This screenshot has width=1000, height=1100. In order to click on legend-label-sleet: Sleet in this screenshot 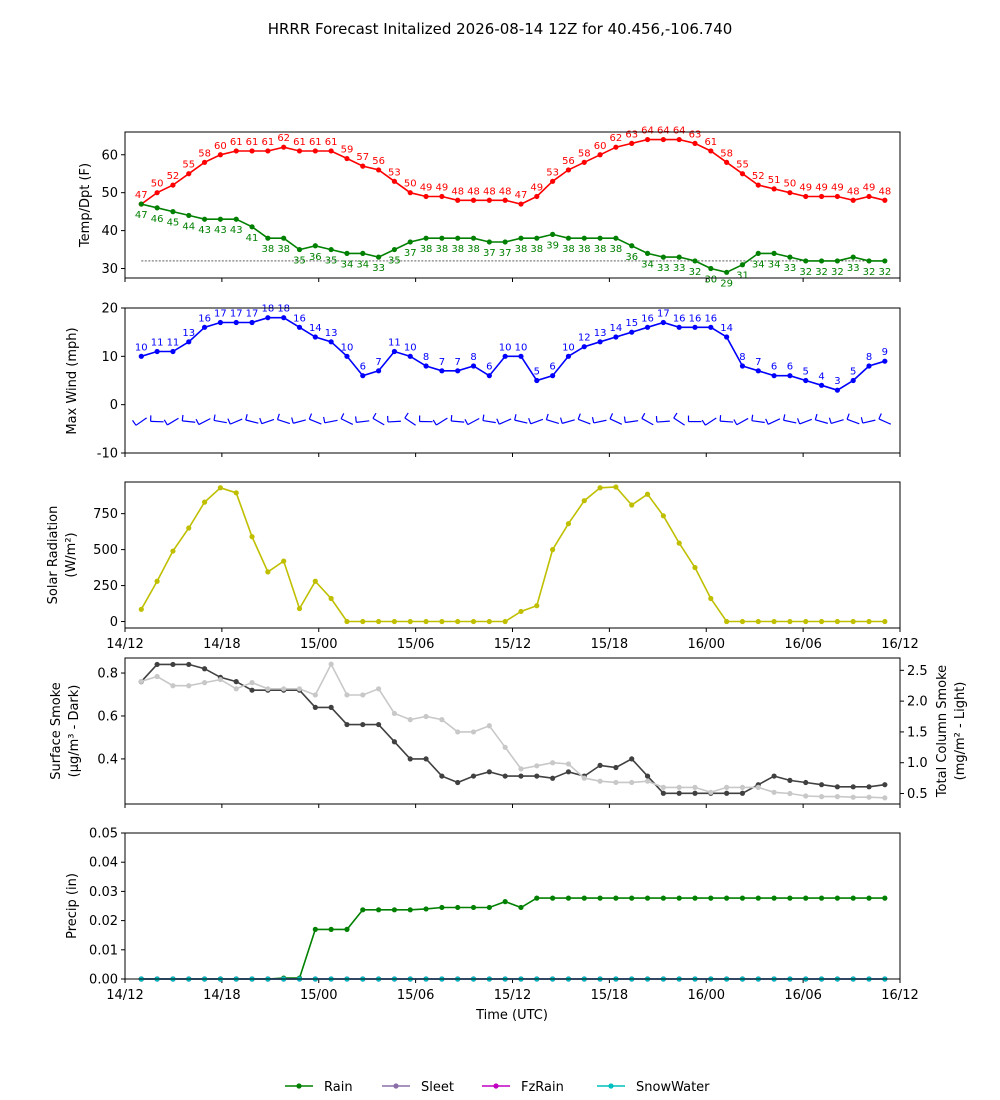, I will do `click(437, 1087)`.